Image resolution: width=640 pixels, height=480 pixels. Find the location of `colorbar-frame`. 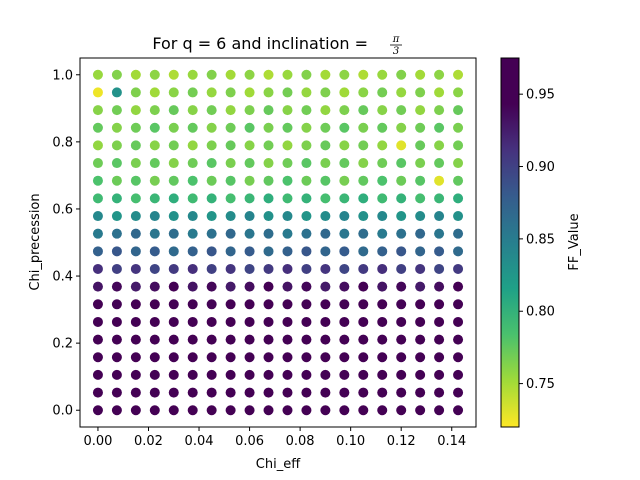

colorbar-frame is located at coordinates (510, 242).